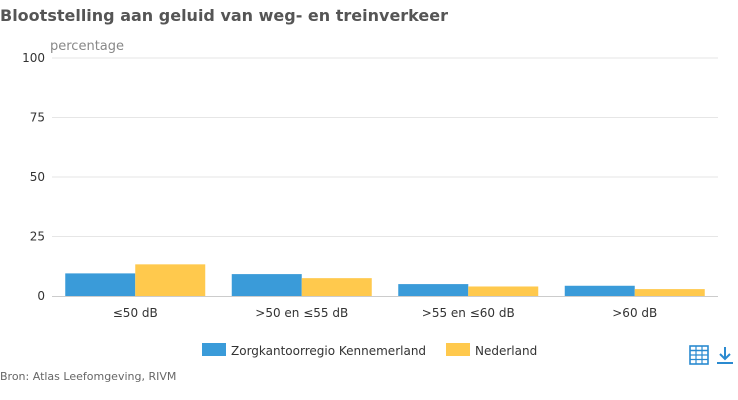  What do you see at coordinates (699, 355) in the screenshot?
I see `table-icon` at bounding box center [699, 355].